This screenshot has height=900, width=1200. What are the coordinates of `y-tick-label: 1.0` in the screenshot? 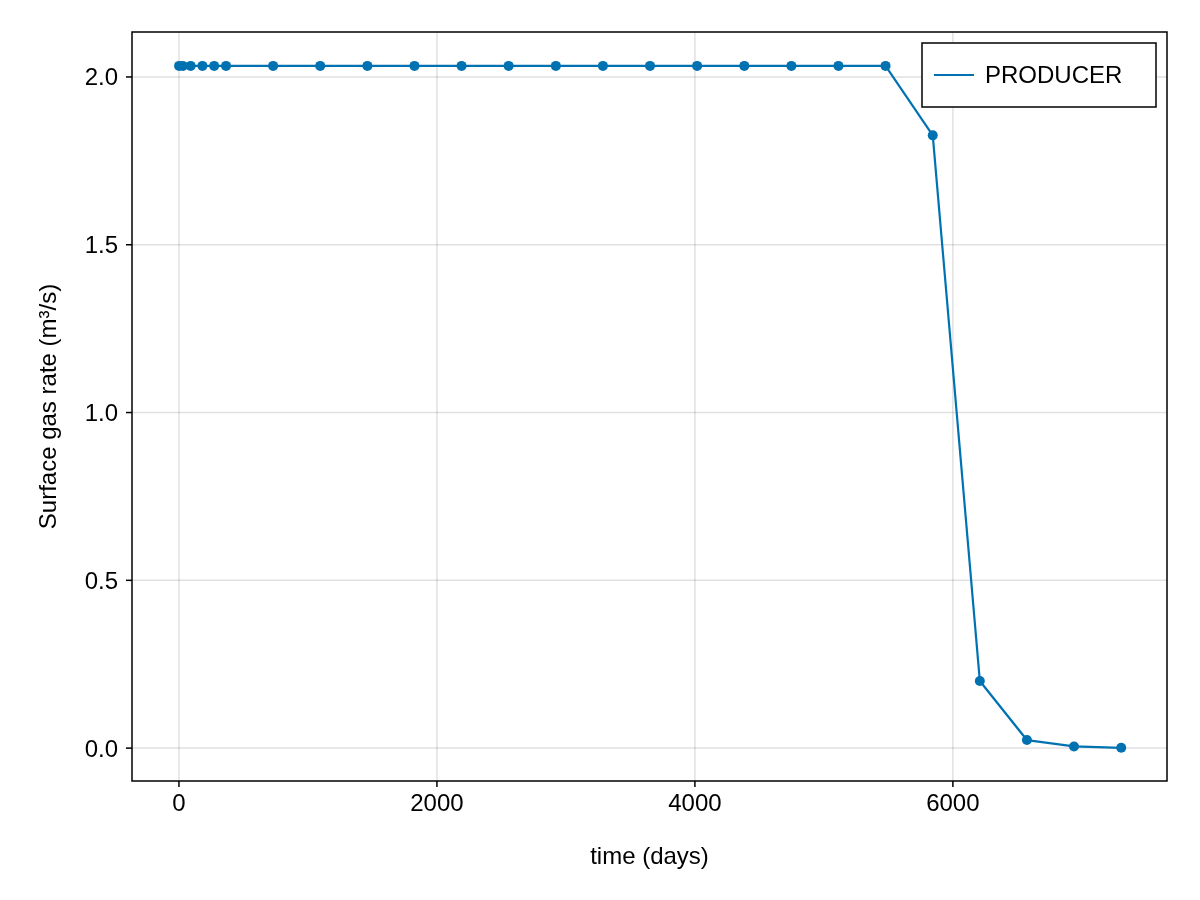 It's located at (101, 412).